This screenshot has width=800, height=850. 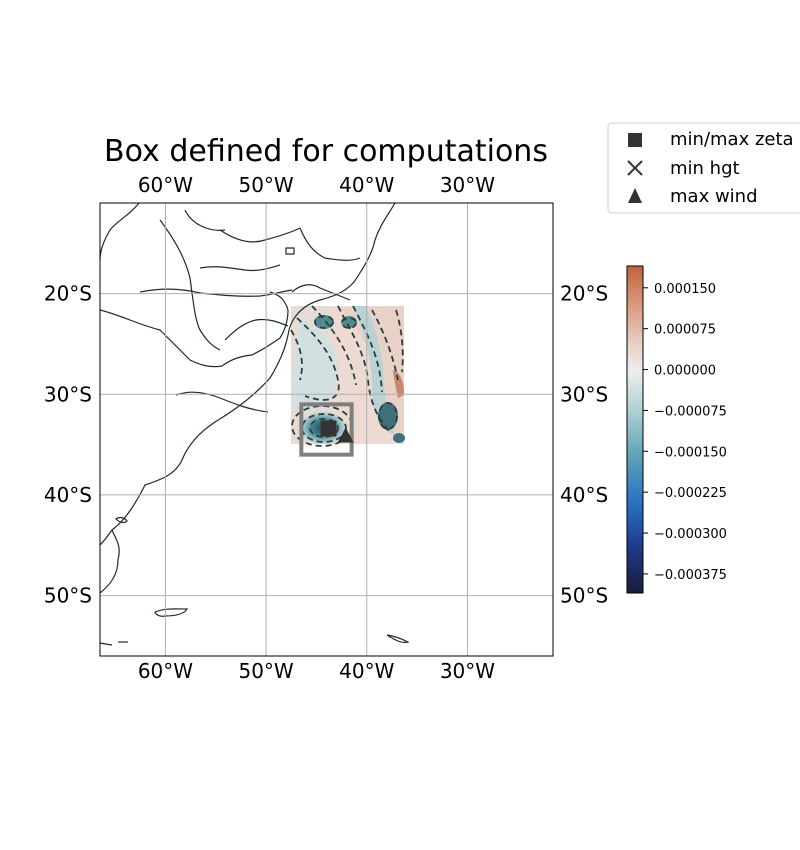 I want to click on lat-tick-left-2: 40°S, so click(x=68, y=495).